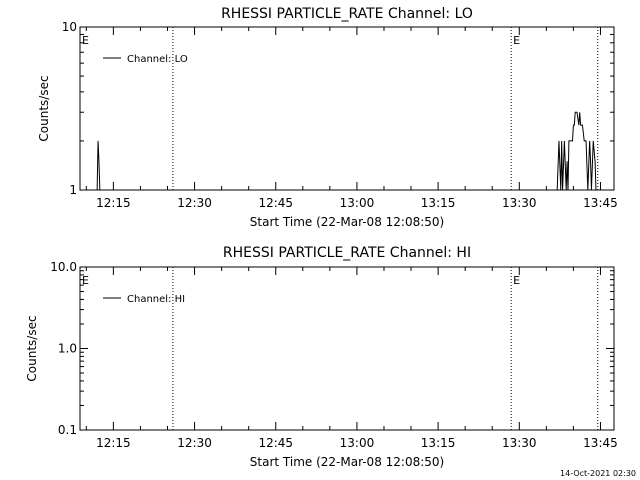 The image size is (640, 480). What do you see at coordinates (600, 443) in the screenshot?
I see `x-tick-label-1-6: 13:45` at bounding box center [600, 443].